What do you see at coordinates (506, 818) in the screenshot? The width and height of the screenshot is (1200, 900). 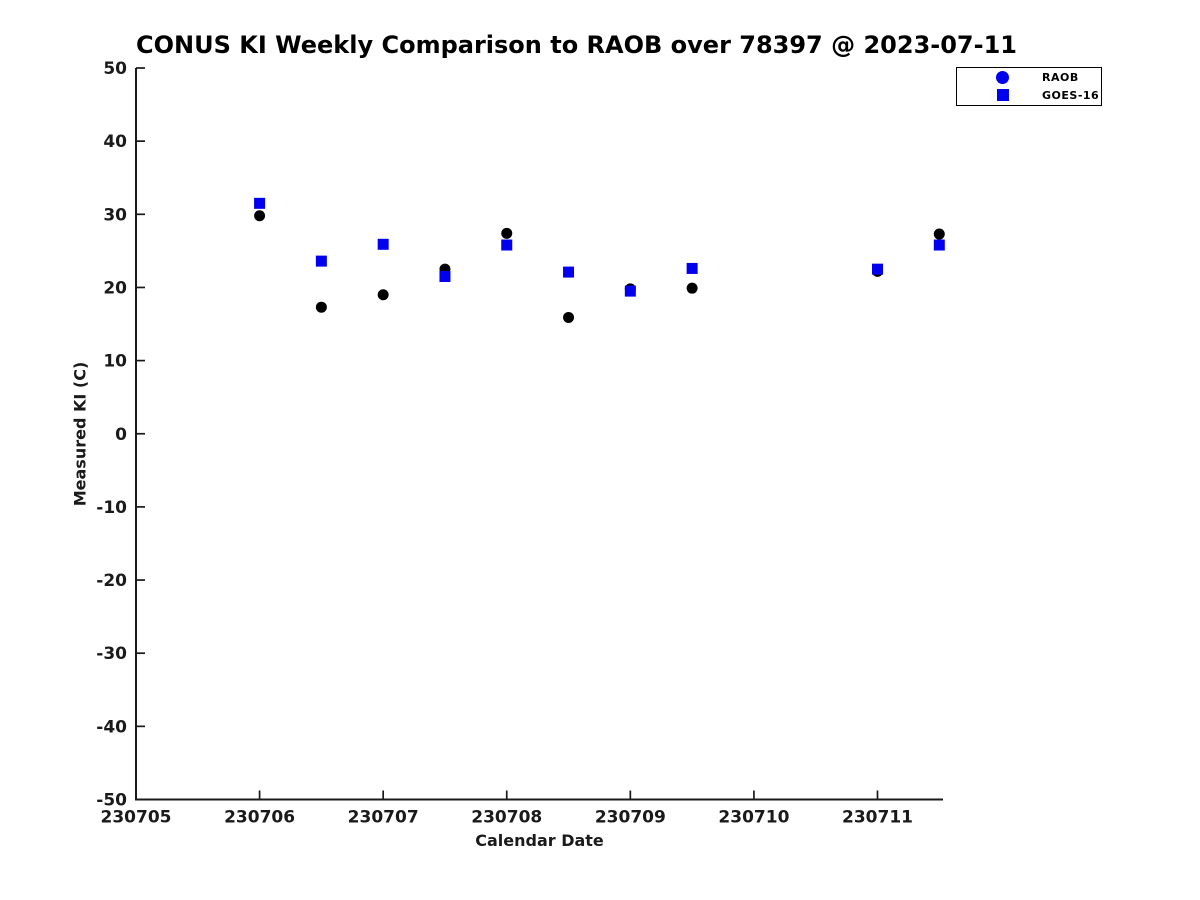 I see `x-tick-label: 230708` at bounding box center [506, 818].